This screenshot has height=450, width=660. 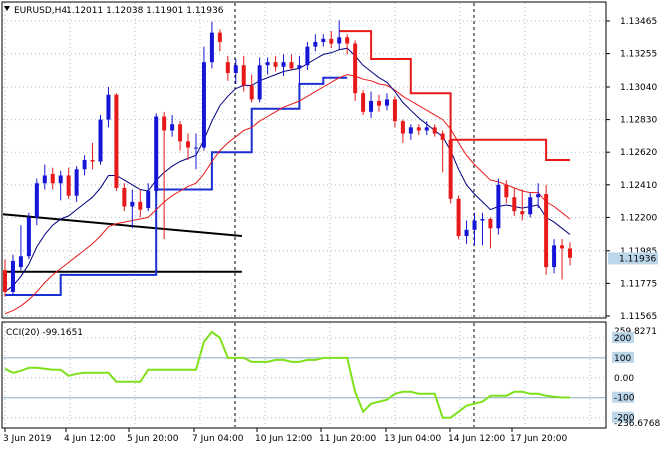 What do you see at coordinates (7, 8) in the screenshot?
I see `triangle-down-icon` at bounding box center [7, 8].